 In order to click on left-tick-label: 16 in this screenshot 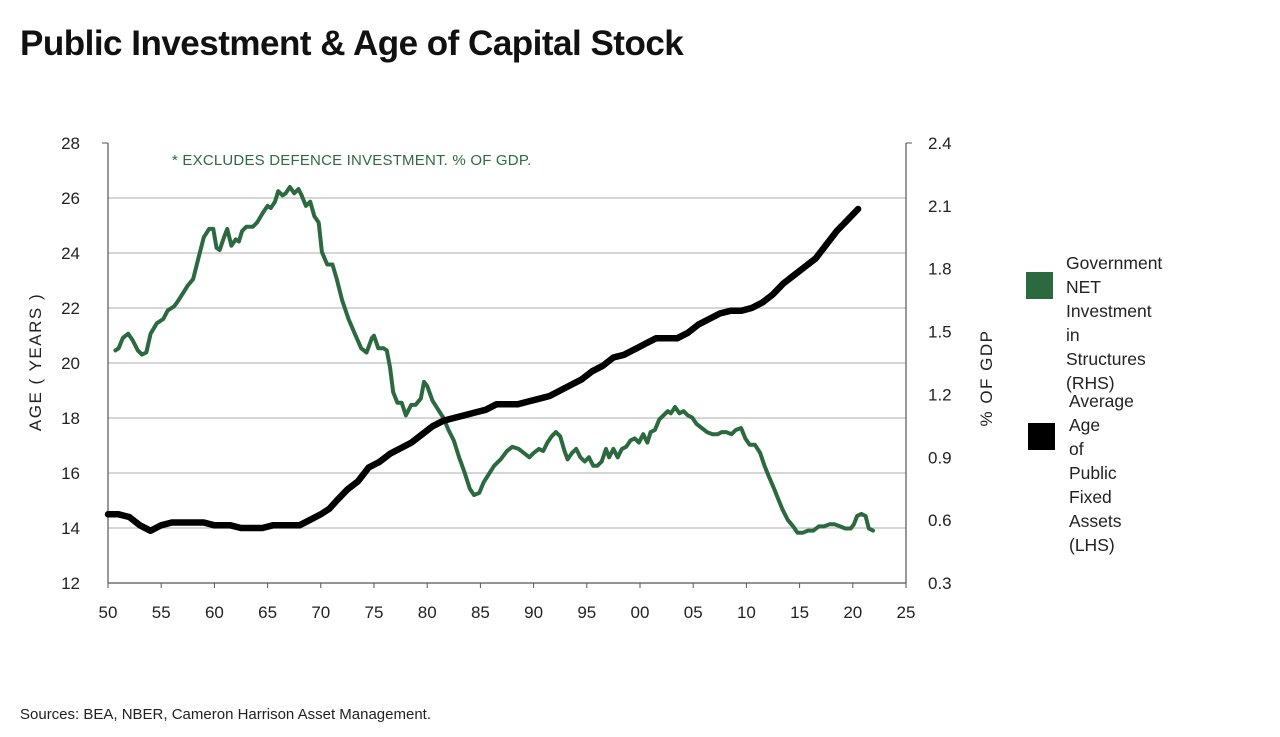, I will do `click(70, 473)`.